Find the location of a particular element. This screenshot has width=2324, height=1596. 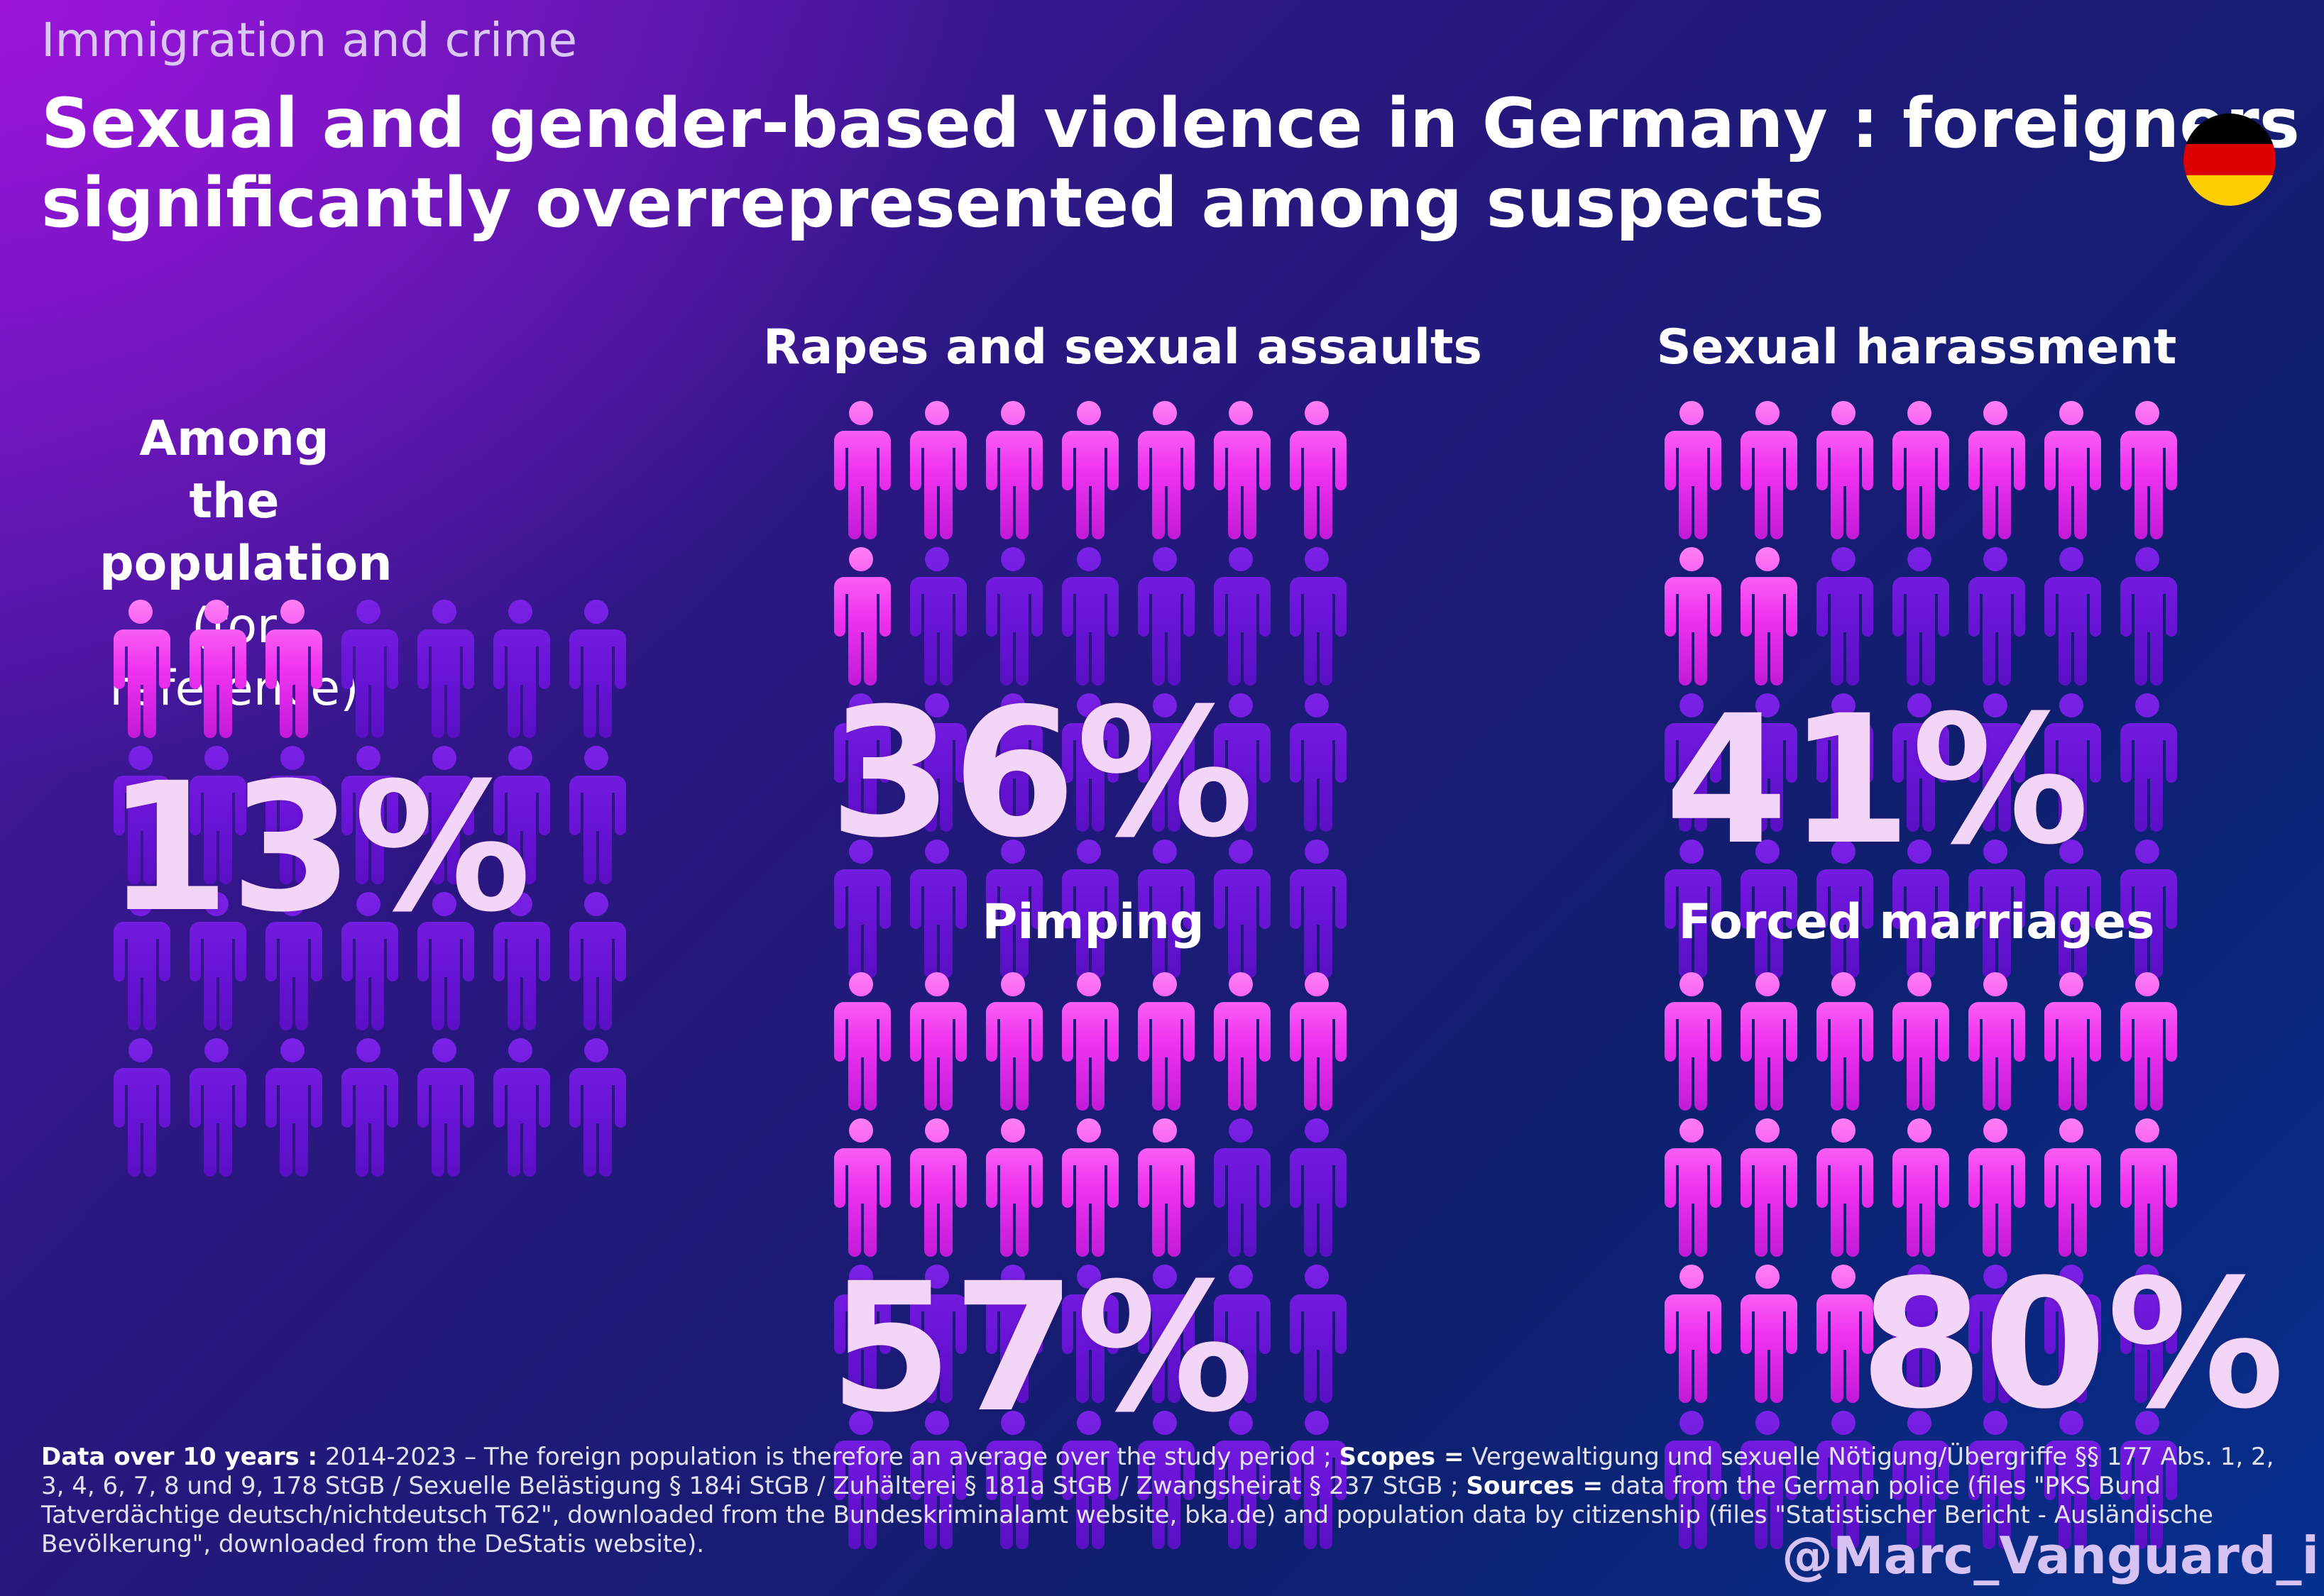

forced-marriages-pictogram is located at coordinates (1923, 1260).